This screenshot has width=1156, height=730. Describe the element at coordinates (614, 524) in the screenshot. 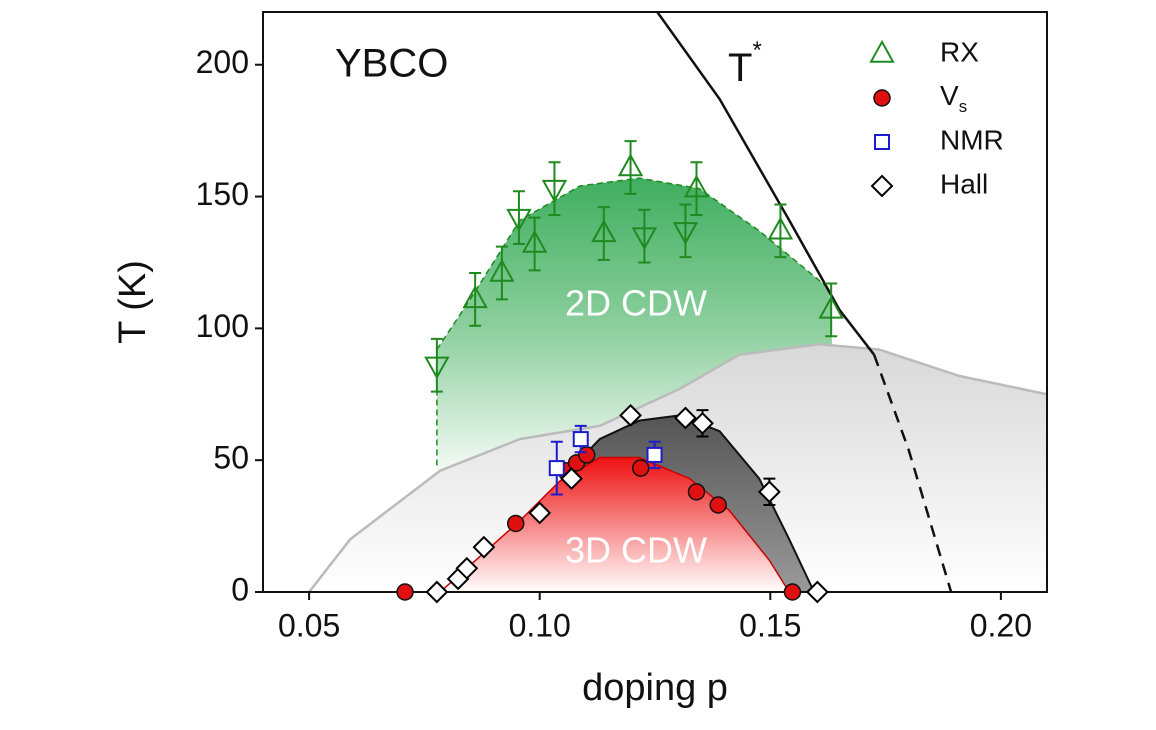

I see `cdw3d-boundary` at that location.